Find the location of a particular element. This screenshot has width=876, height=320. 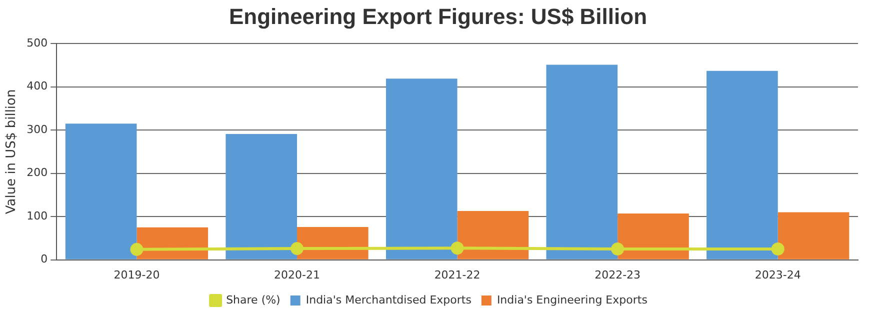

chart-title: Engineering Export Figures: US$ Billion is located at coordinates (438, 17).